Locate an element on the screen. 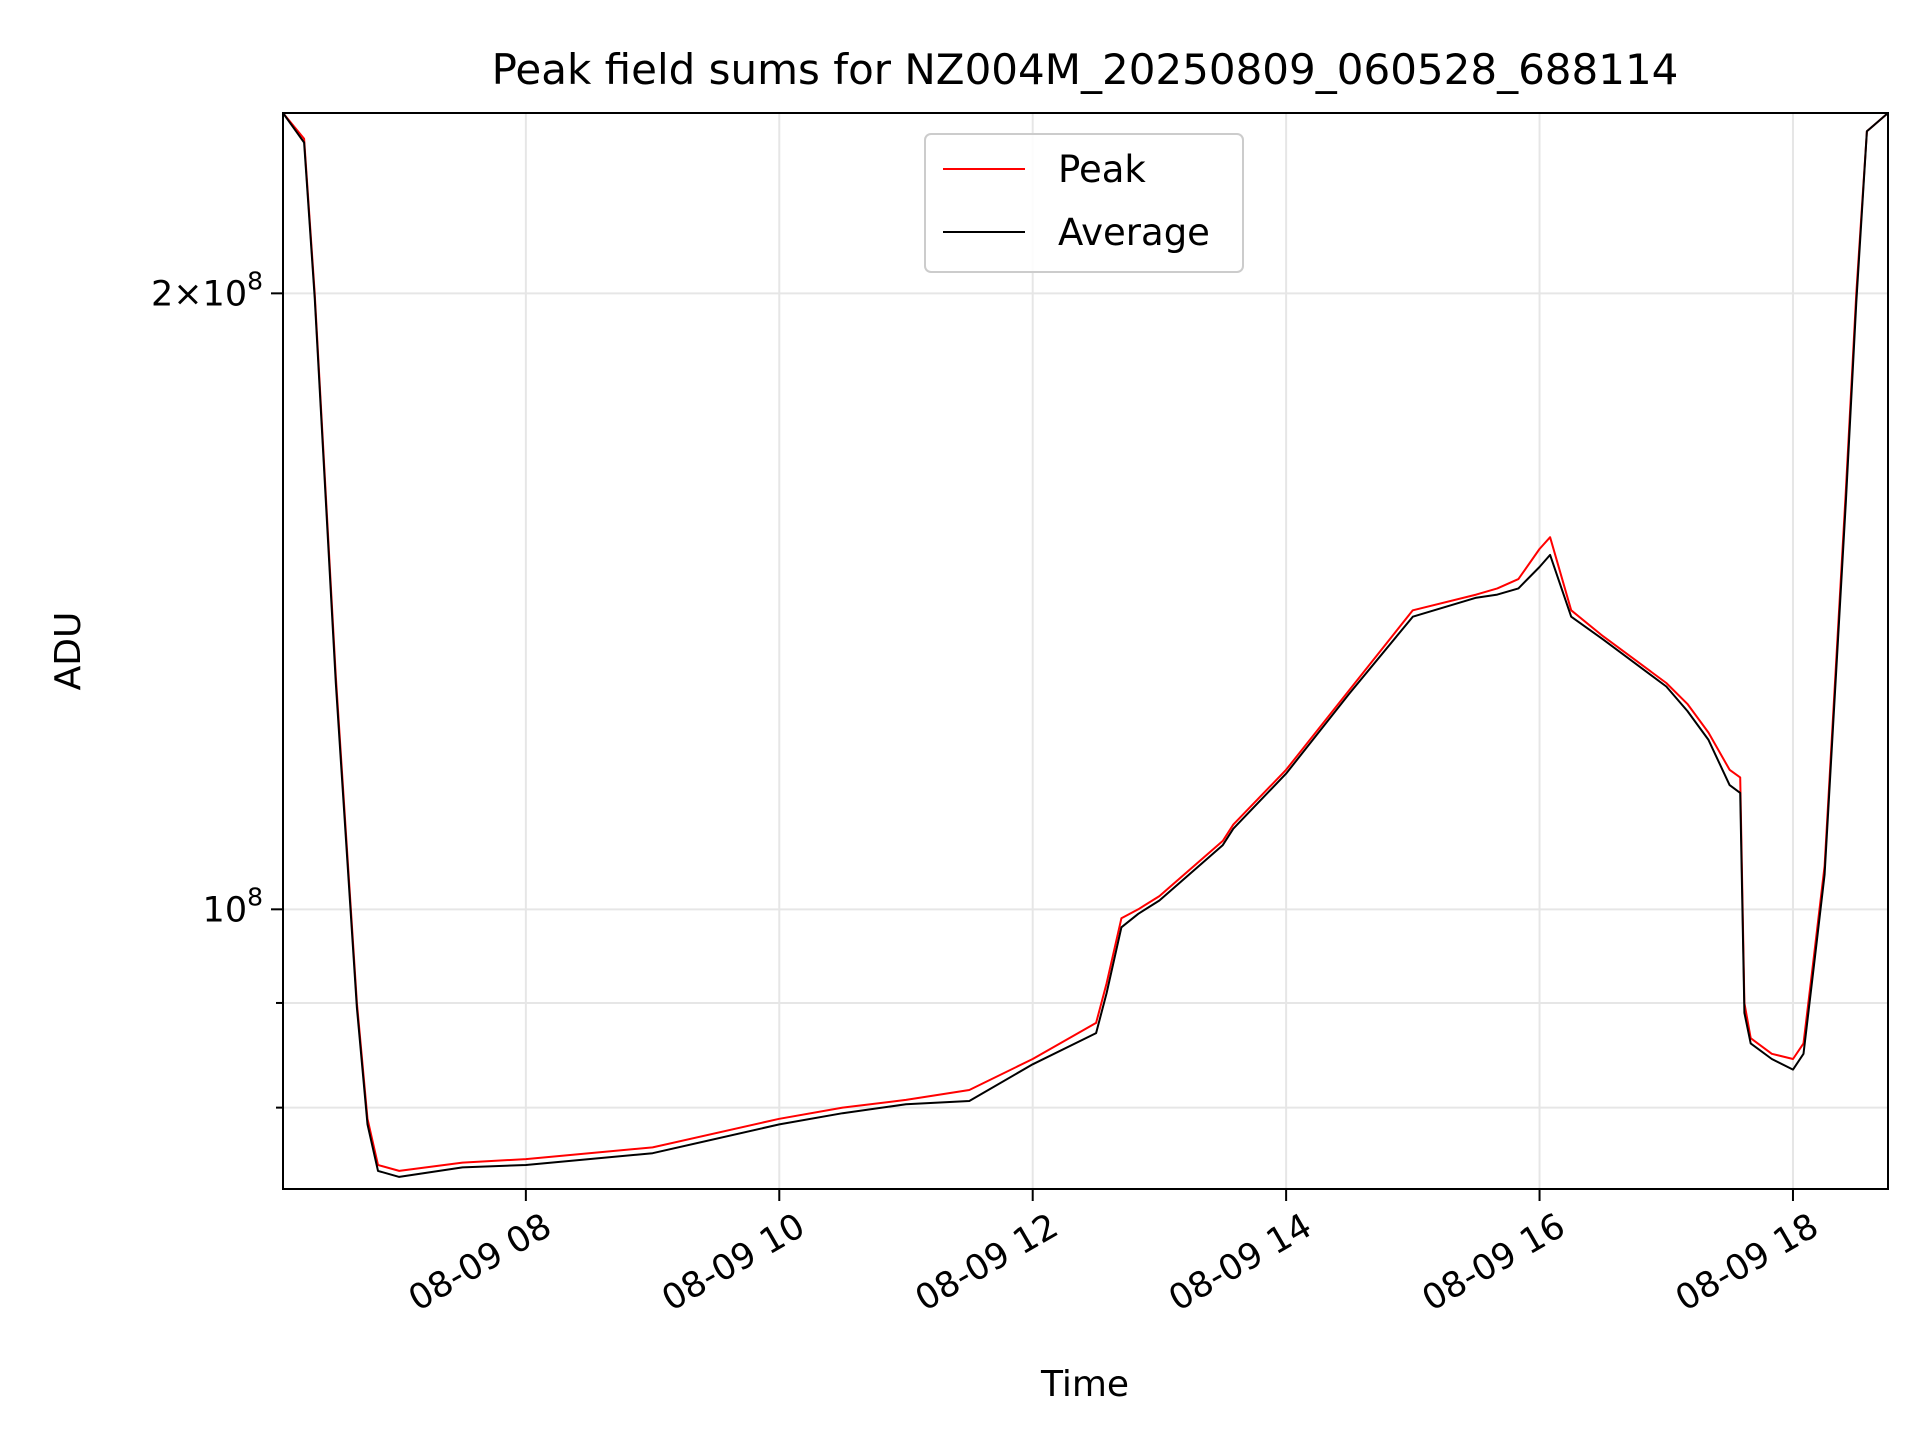  x-tick-label: 08-09 12 is located at coordinates (987, 1262).